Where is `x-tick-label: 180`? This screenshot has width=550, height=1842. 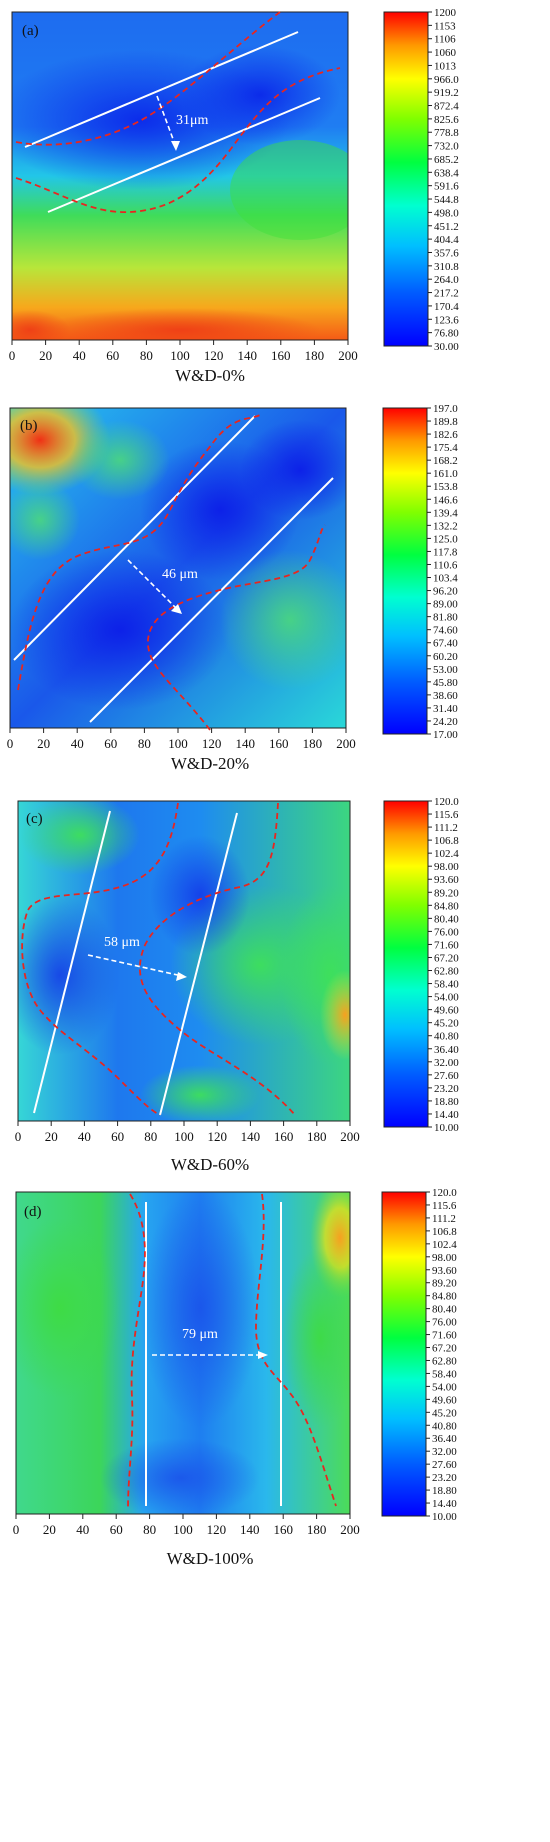
x-tick-label: 180 is located at coordinates (315, 355).